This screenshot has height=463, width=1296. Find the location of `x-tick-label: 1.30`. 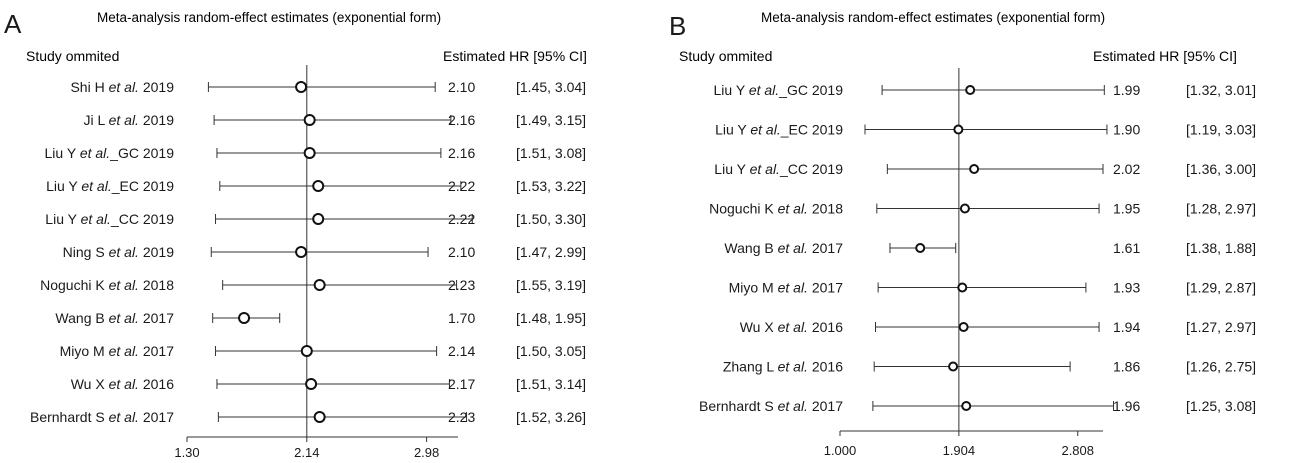

x-tick-label: 1.30 is located at coordinates (186, 452).